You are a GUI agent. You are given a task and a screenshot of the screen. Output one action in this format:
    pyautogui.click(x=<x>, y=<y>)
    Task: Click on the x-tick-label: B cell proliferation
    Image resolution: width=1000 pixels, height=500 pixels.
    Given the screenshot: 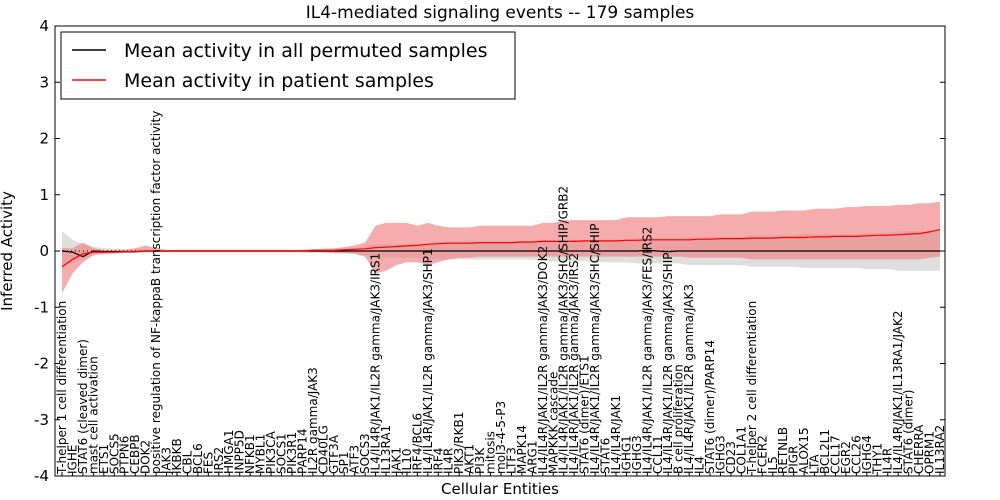 What is the action you would take?
    pyautogui.click(x=679, y=419)
    